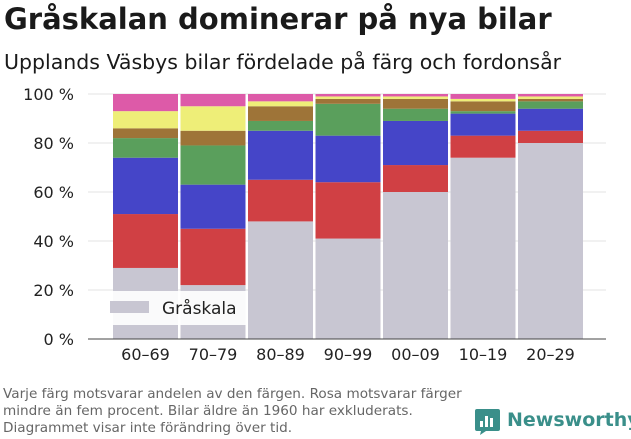  What do you see at coordinates (348, 354) in the screenshot?
I see `x-tick-label: 90–99` at bounding box center [348, 354].